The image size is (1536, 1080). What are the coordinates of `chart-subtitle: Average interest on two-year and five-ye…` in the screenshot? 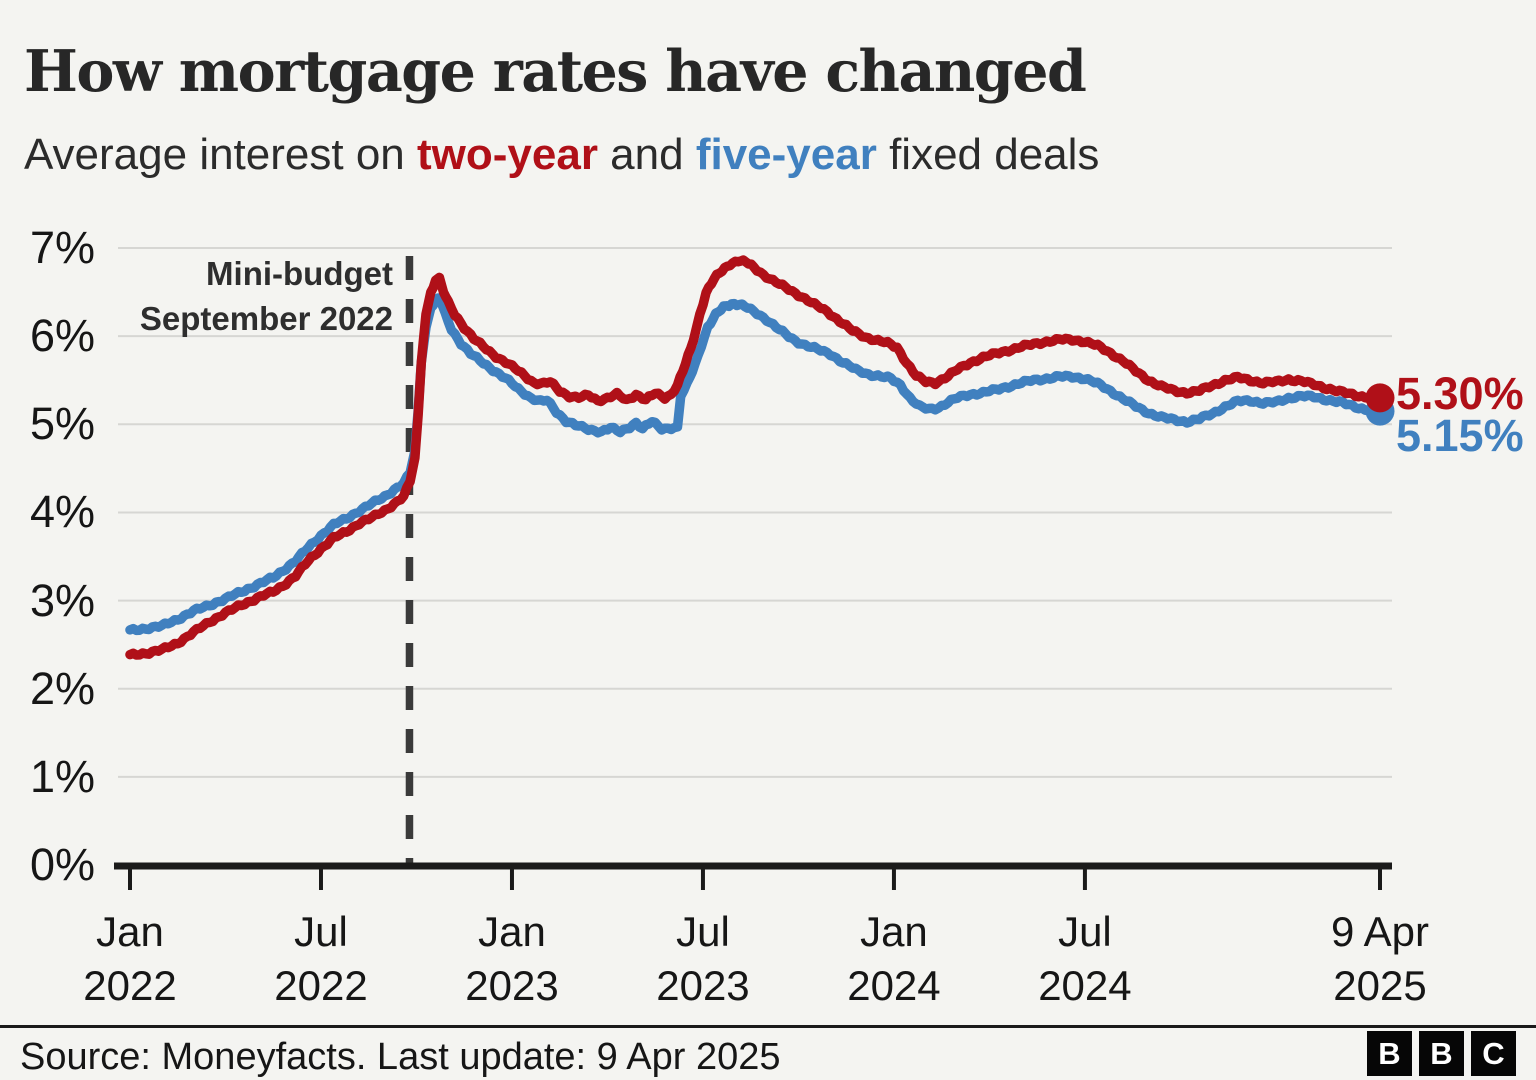 It's located at (561, 155).